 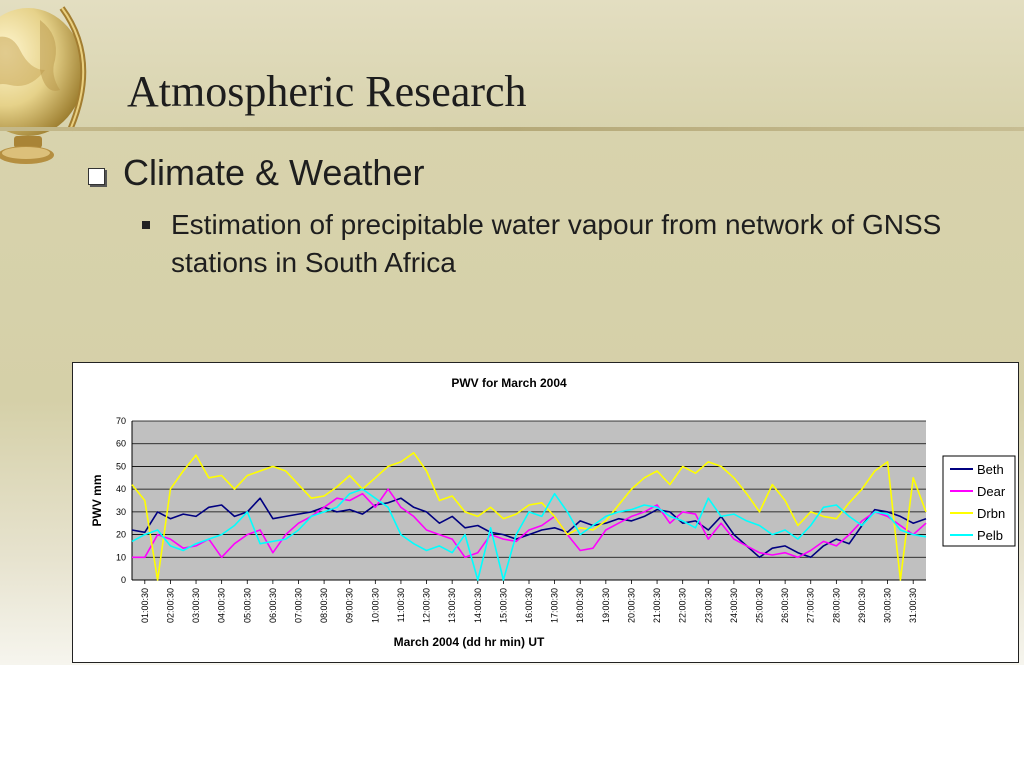 I want to click on x-tick-label: 09:00:30, so click(x=350, y=605).